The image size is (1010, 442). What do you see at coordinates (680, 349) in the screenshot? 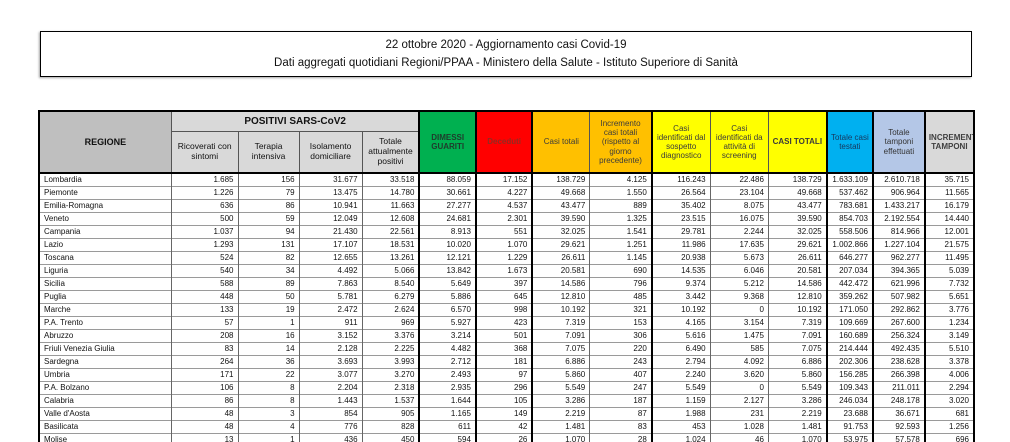
I see `value-cell: 6.490` at bounding box center [680, 349].